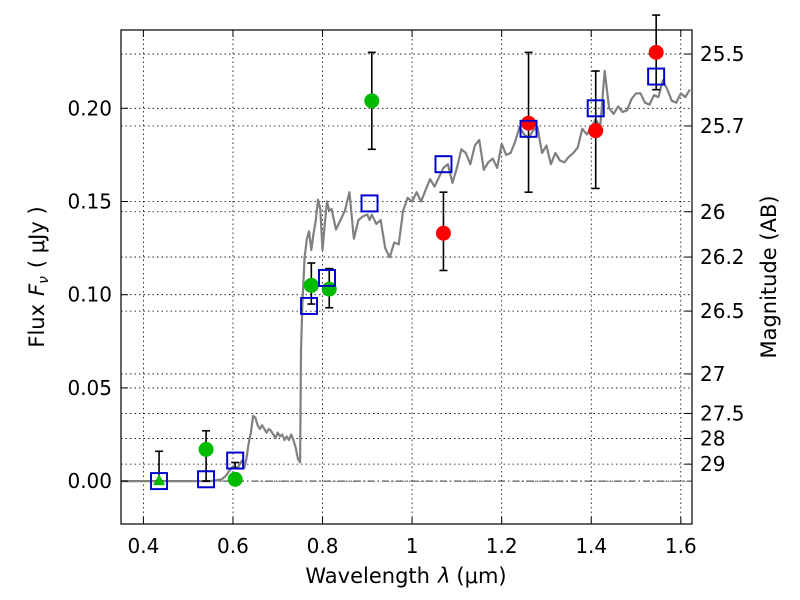 The height and width of the screenshot is (600, 800). What do you see at coordinates (722, 126) in the screenshot?
I see `mag-tick-label: 25.7` at bounding box center [722, 126].